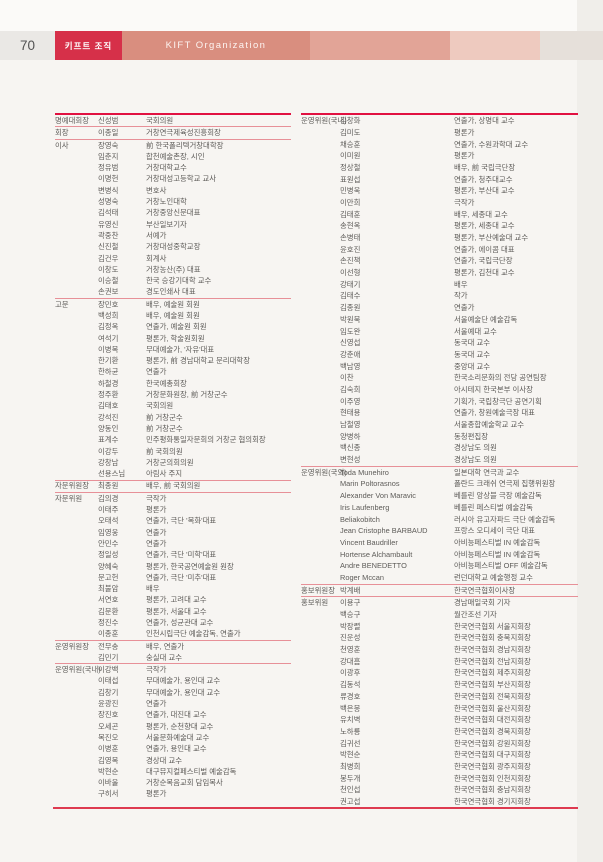 This screenshot has height=862, width=603. I want to click on scan-gutter, so click(590, 431).